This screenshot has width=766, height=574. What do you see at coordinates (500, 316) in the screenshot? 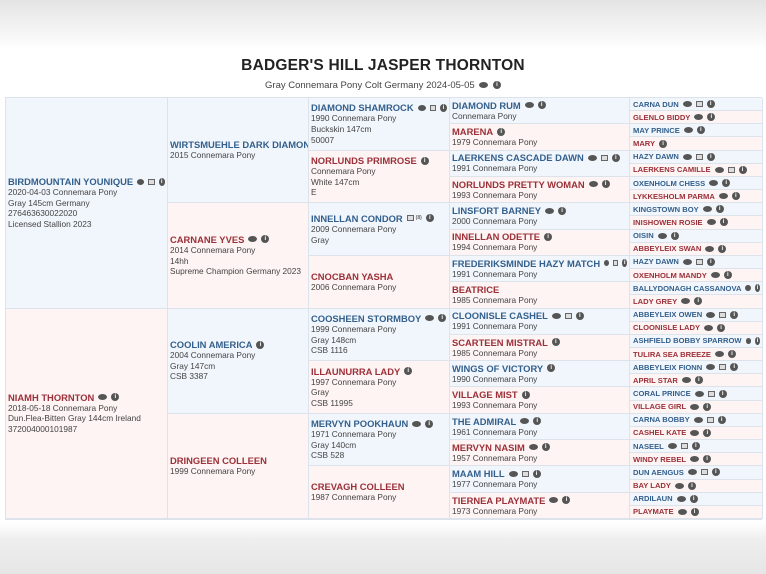
I see `horse-name-link: CLOONISLE CASHEL` at bounding box center [500, 316].